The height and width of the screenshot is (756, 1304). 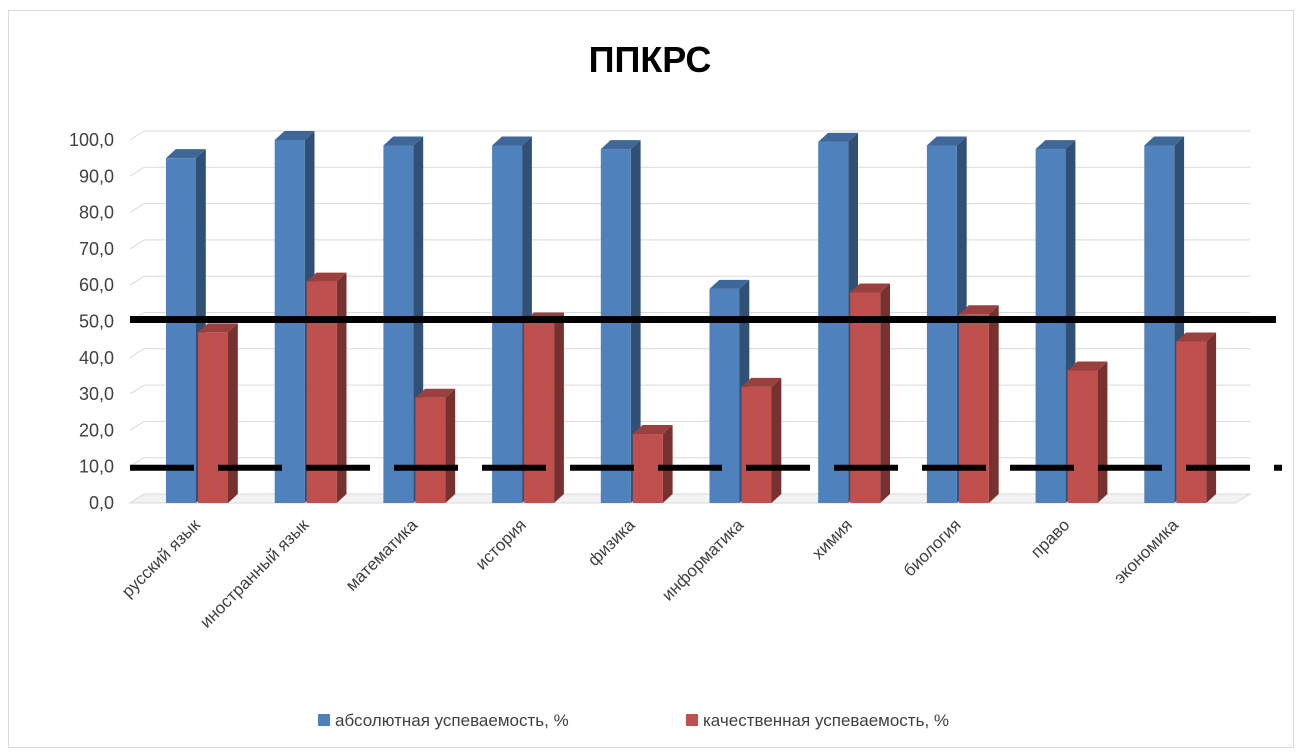 I want to click on y-tick-label: 60,0, so click(x=96, y=285).